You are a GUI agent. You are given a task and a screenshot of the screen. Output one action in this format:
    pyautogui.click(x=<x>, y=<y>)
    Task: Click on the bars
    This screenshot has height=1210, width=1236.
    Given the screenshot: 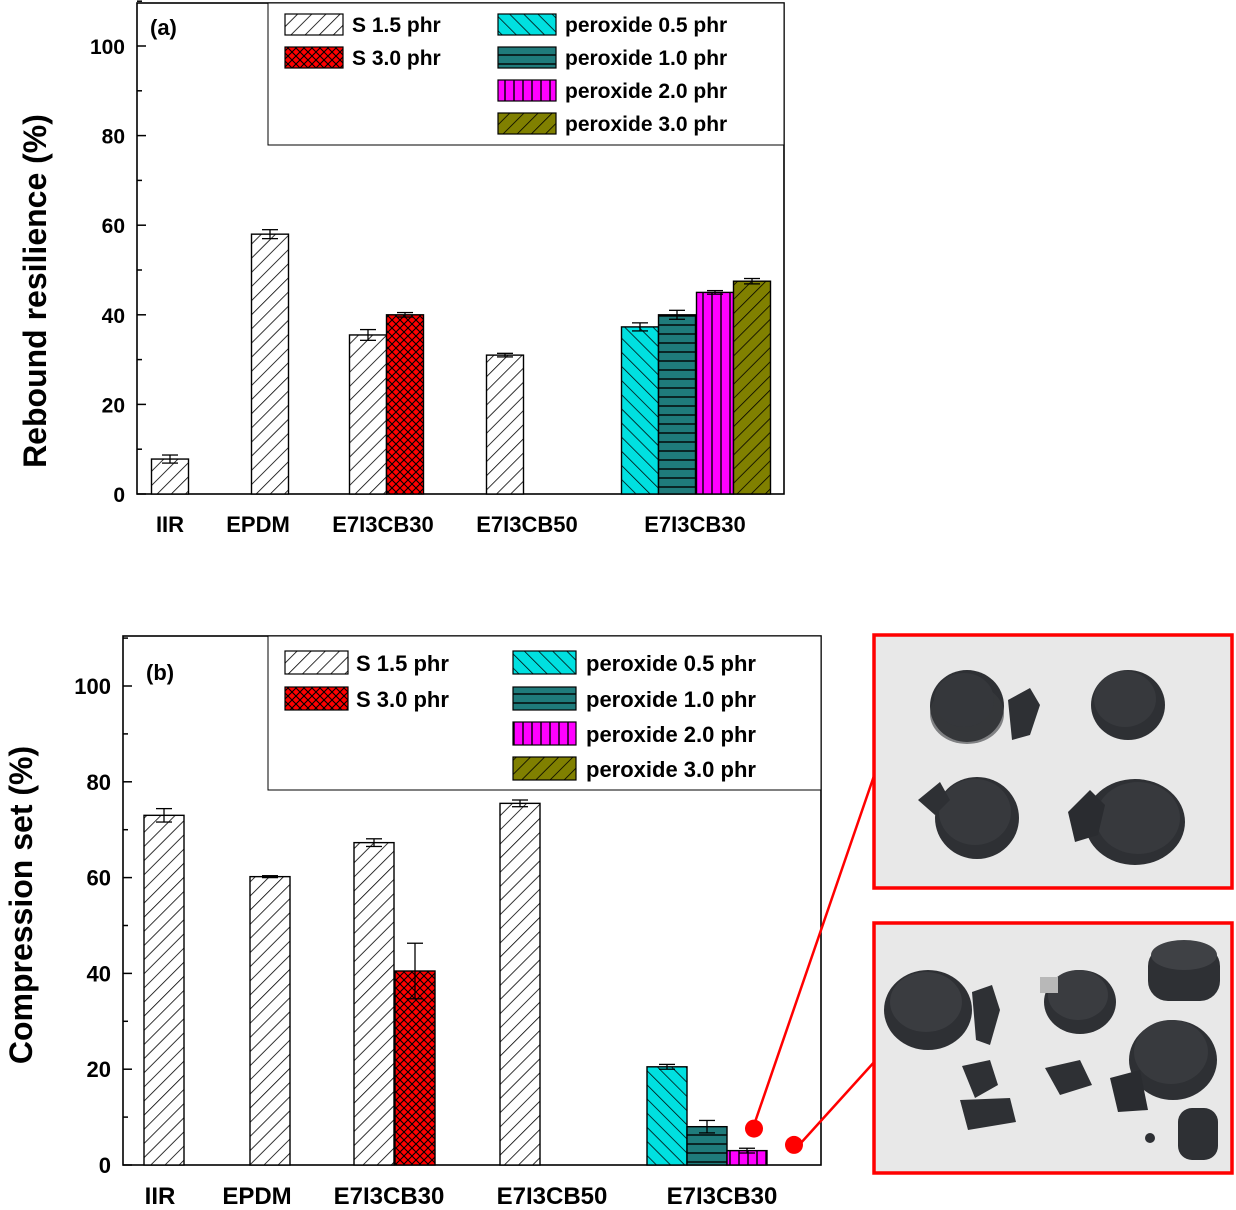 What is the action you would take?
    pyautogui.click(x=461, y=362)
    